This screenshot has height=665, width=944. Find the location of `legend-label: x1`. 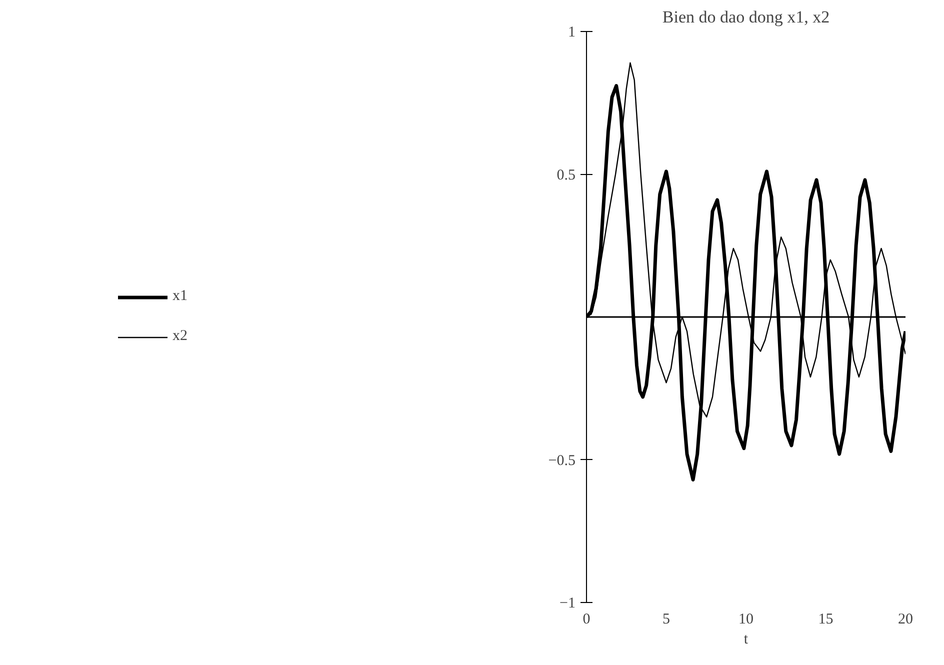

legend-label: x1 is located at coordinates (180, 296).